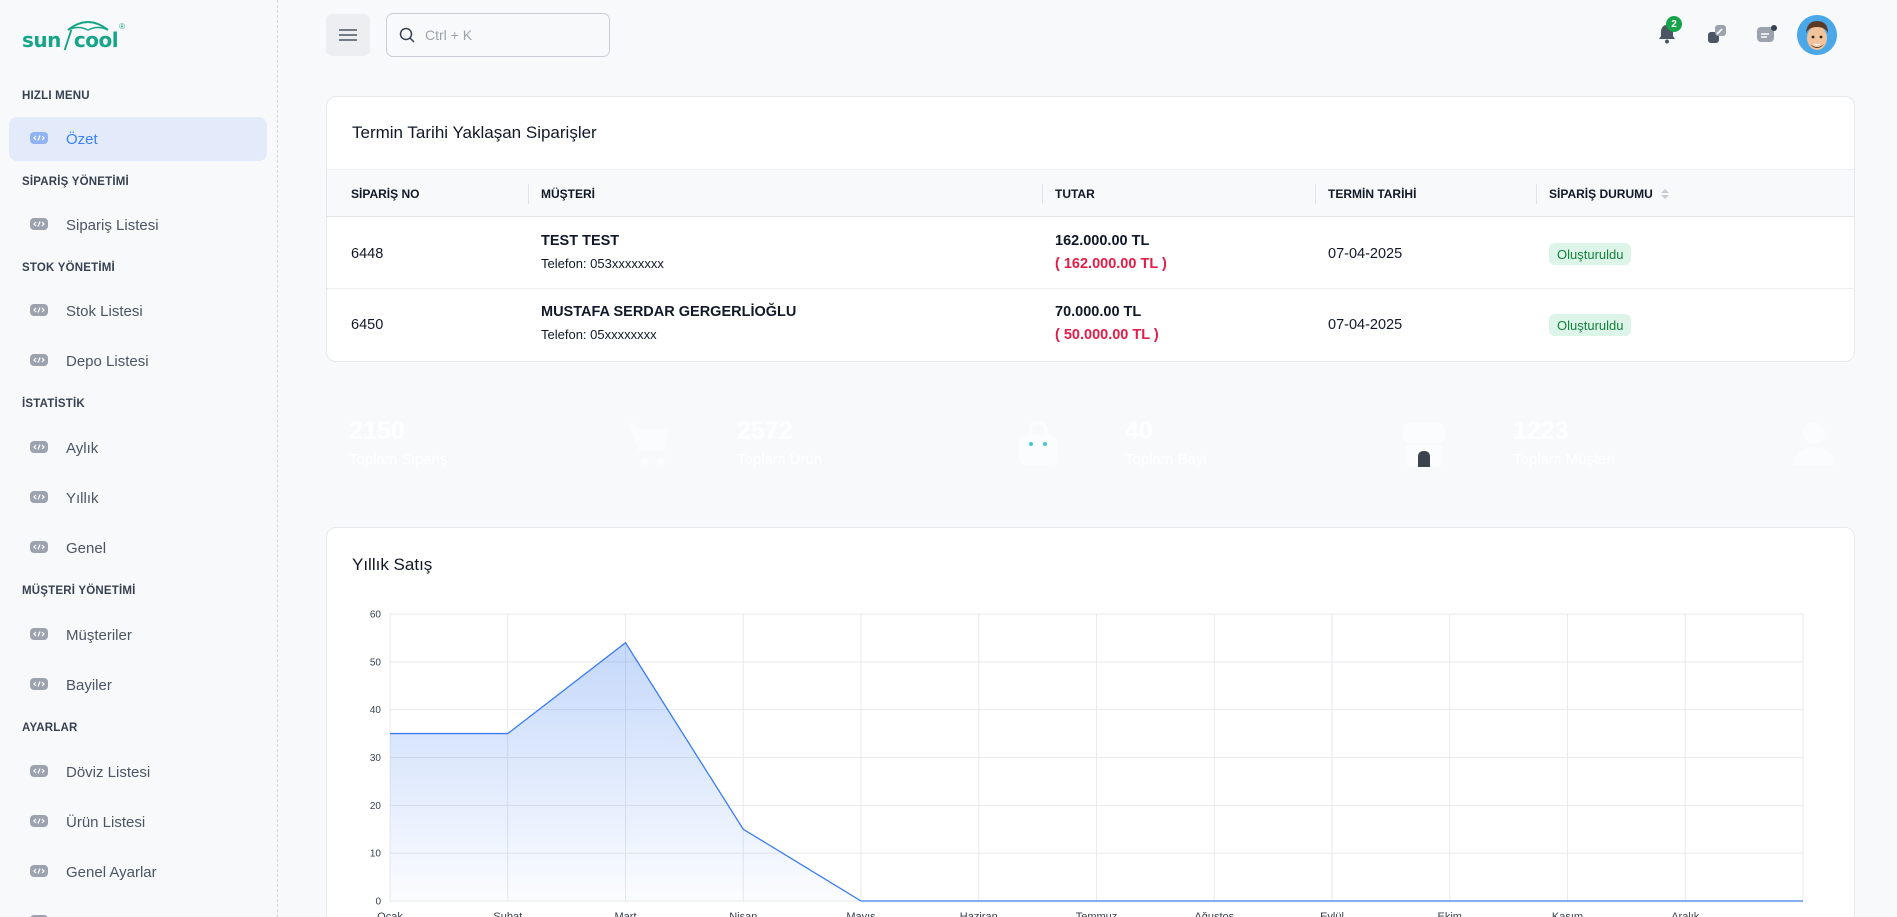 The image size is (1897, 917). I want to click on brand-separator, so click(68, 40).